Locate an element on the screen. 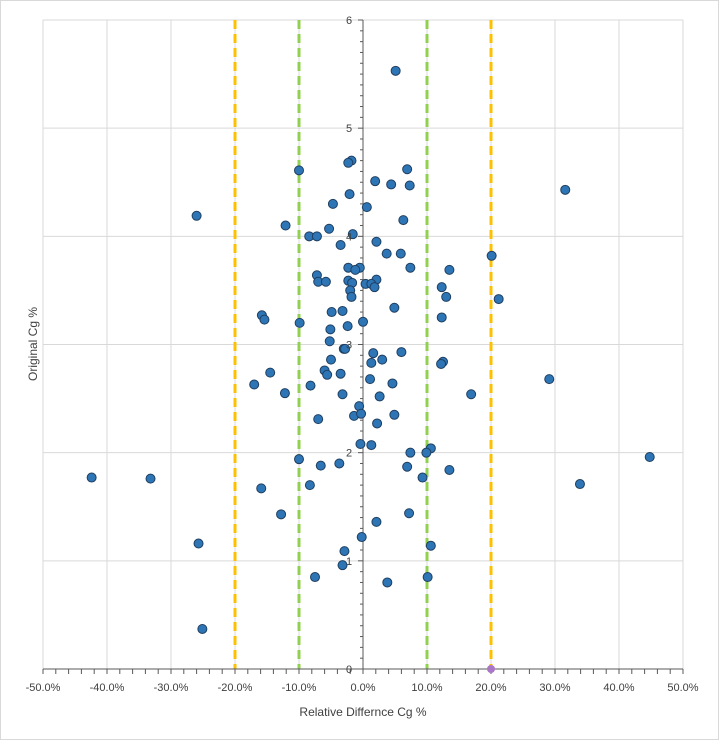 Image resolution: width=721 pixels, height=746 pixels. marker-point is located at coordinates (491, 669).